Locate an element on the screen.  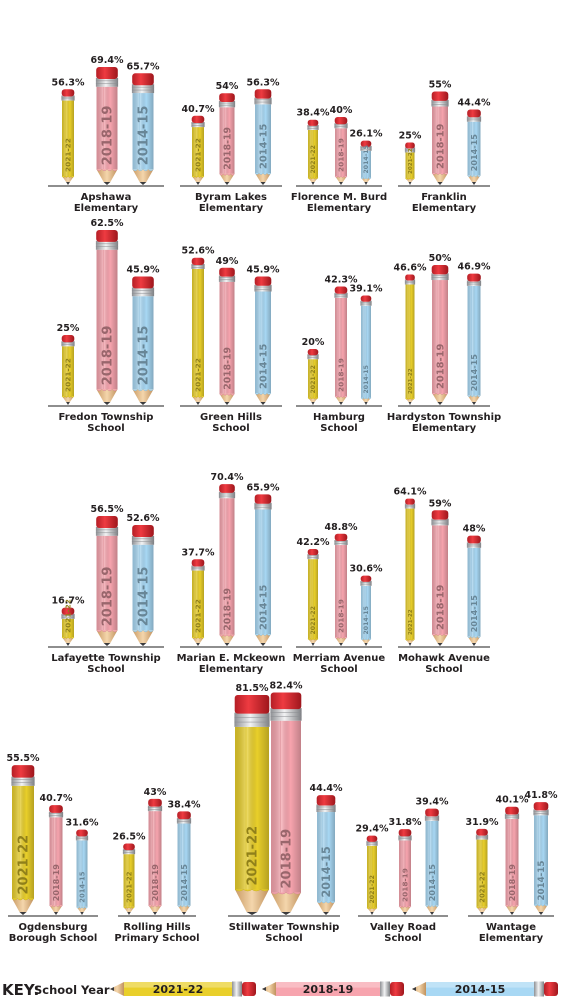
key-item-2018-19: 2018-19 is located at coordinates (333, 989).